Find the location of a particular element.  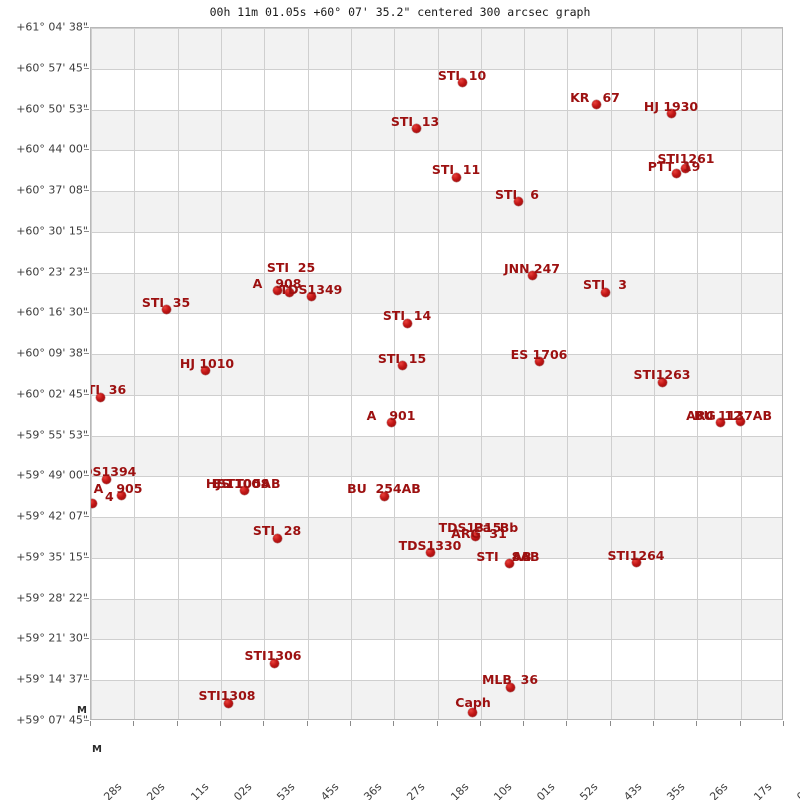

y-axis-tick-label: +60° 37' 08" is located at coordinates (52, 190).